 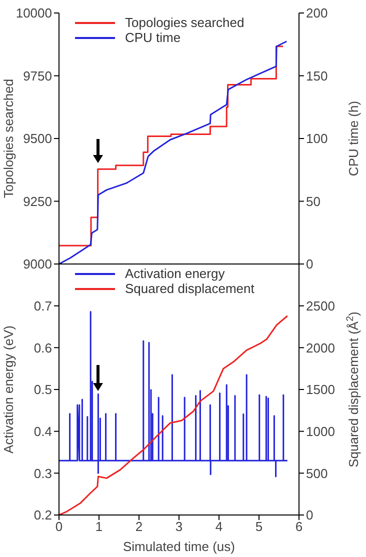 What do you see at coordinates (259, 526) in the screenshot?
I see `x-tick-label: 5` at bounding box center [259, 526].